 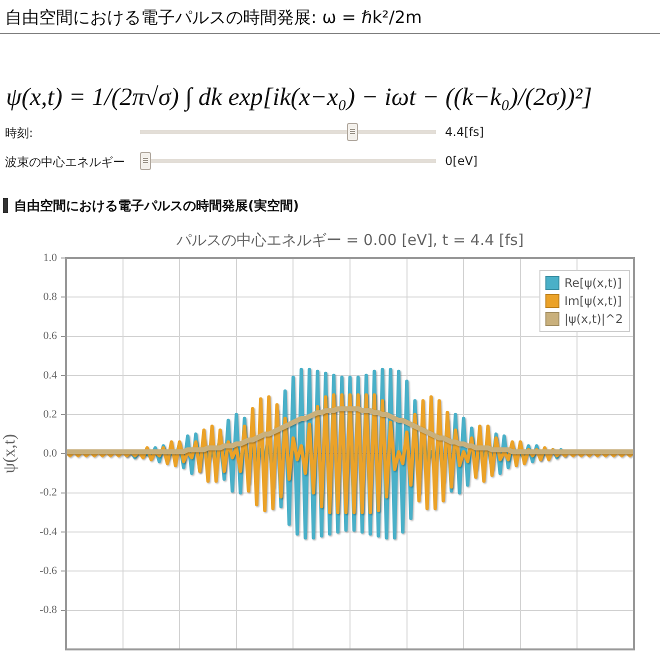 I want to click on y-tick-label: 1.0, so click(x=50, y=258).